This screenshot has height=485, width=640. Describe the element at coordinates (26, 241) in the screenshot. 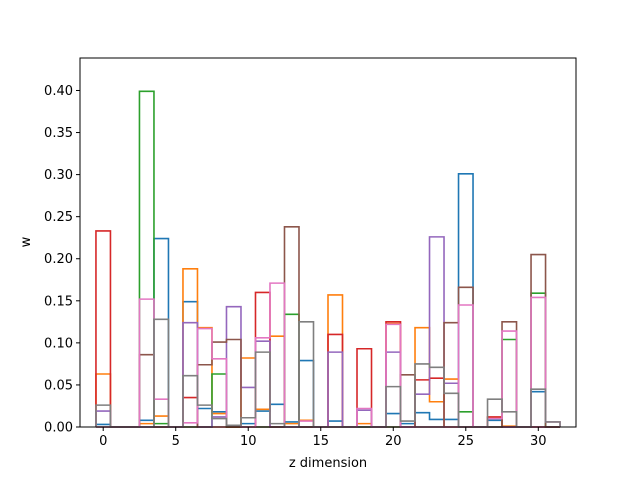

I see `y-axis-label: w` at that location.